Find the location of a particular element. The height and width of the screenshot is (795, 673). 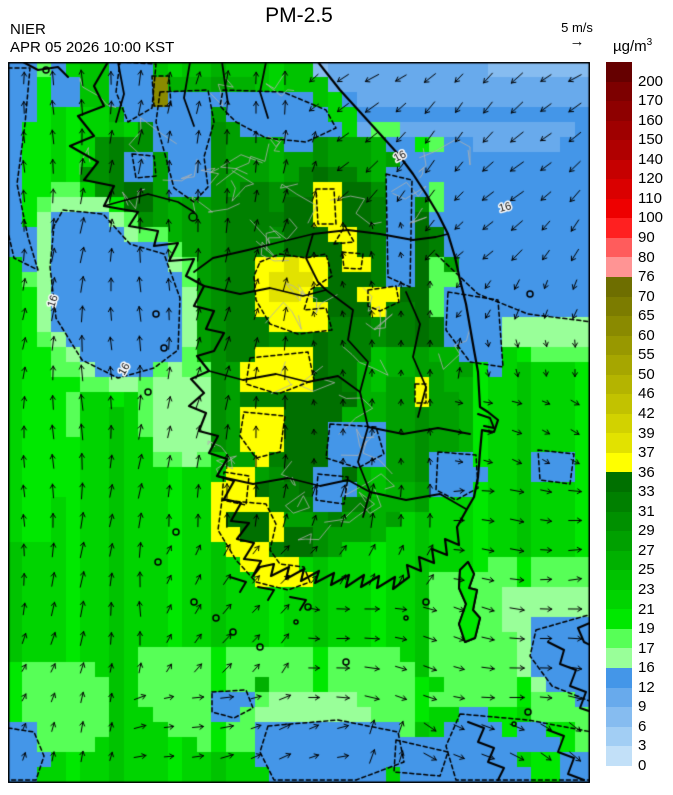

colorbar-tick-label: 100 is located at coordinates (651, 218).